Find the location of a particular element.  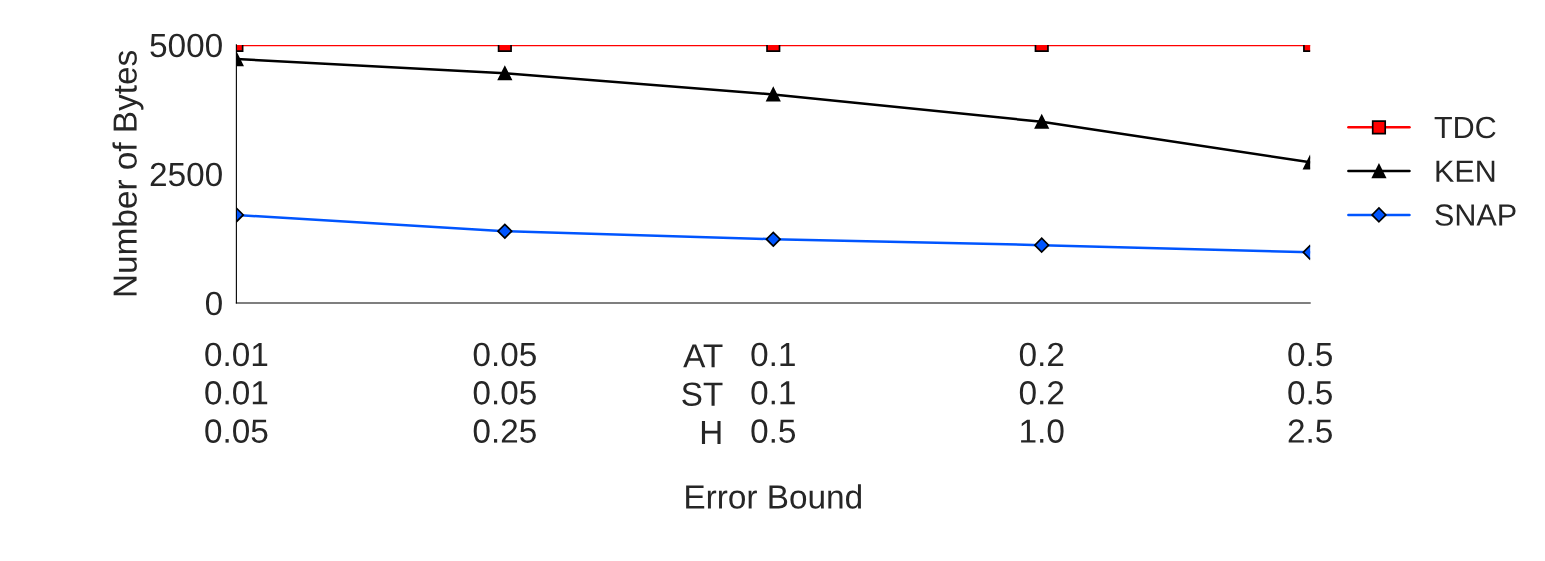

legend-label: TDC is located at coordinates (1465, 127).